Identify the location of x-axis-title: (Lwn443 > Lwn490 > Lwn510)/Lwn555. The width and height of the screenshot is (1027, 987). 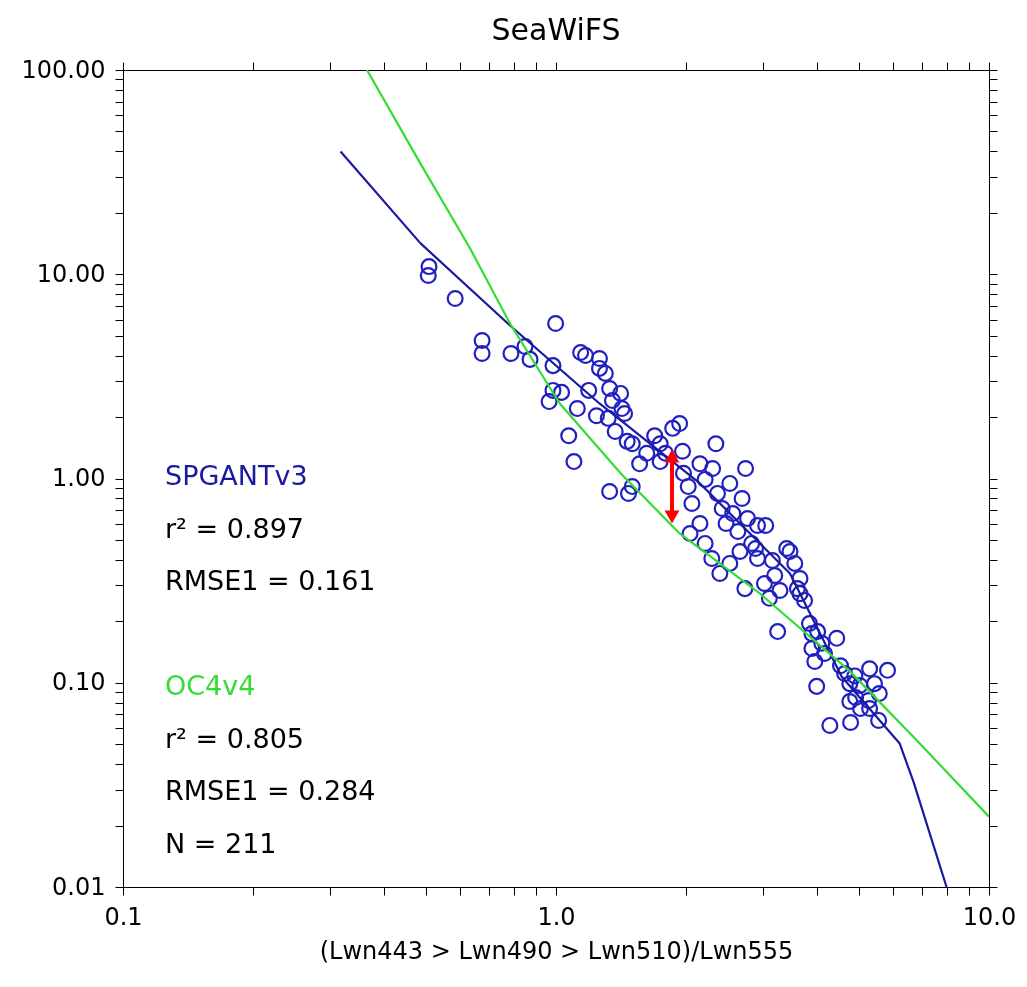
(556, 950).